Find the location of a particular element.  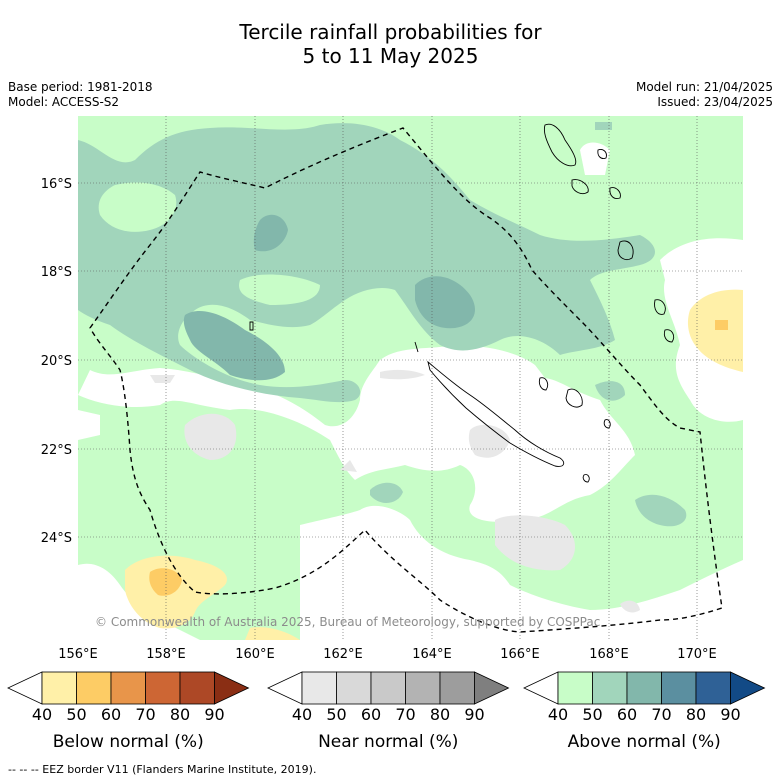

y-tick-label: 22°S is located at coordinates (56, 450).